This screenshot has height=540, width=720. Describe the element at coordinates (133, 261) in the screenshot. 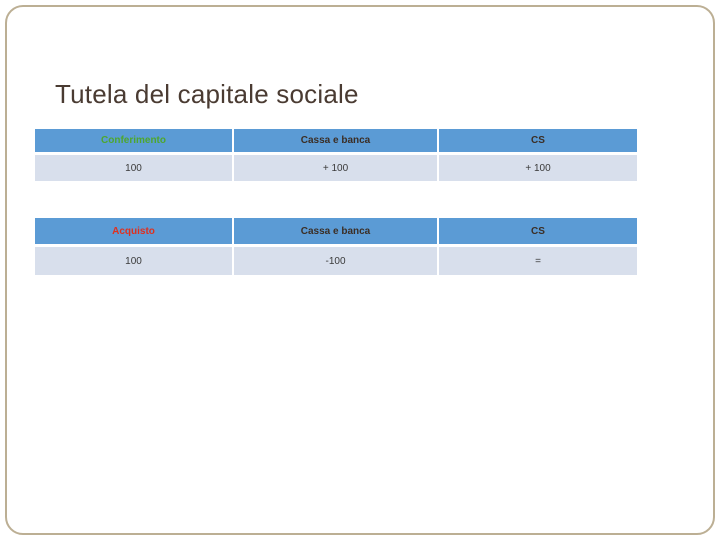

I see `acquisto-amount-cell: 100` at that location.